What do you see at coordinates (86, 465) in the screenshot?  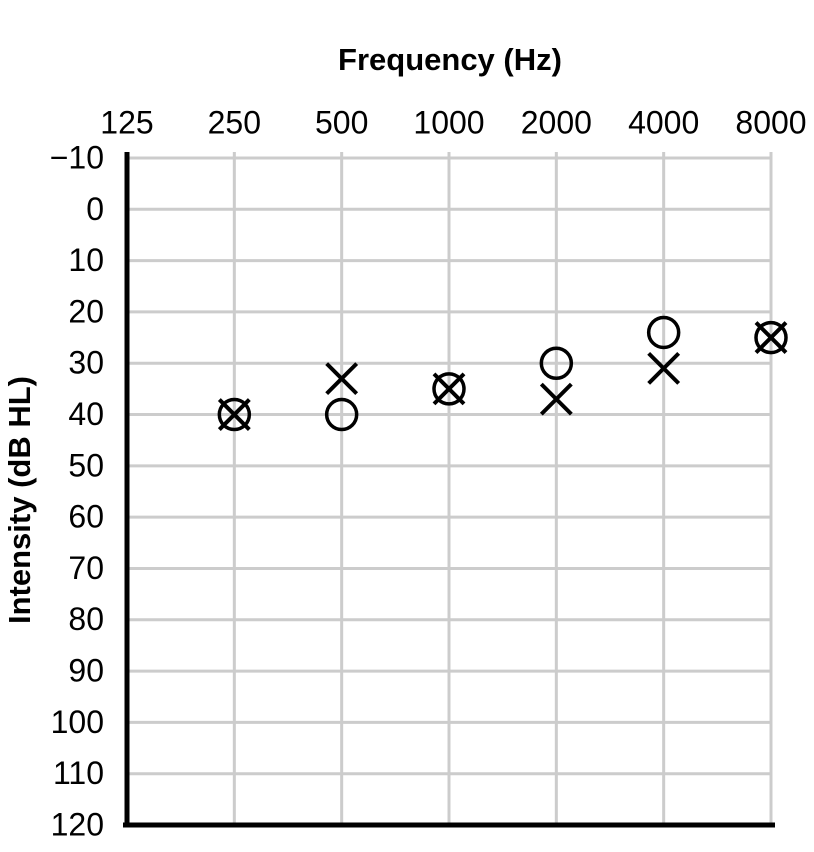 I see `y-tick-label: 50` at bounding box center [86, 465].